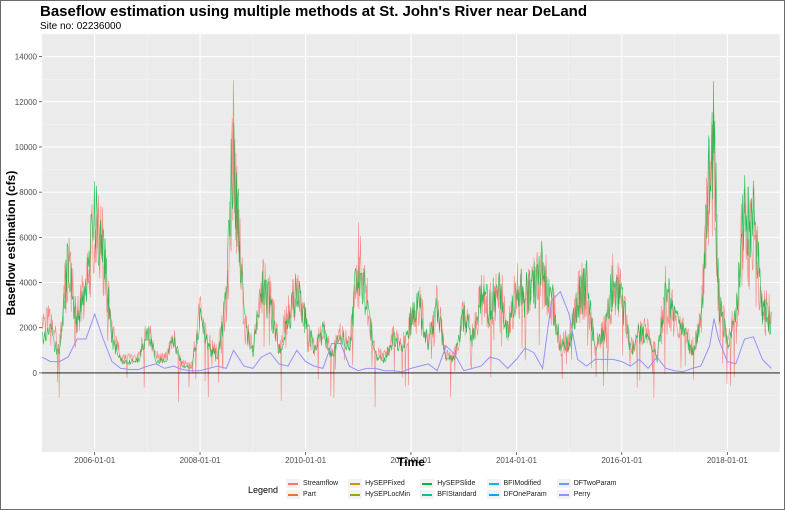 The height and width of the screenshot is (510, 785). What do you see at coordinates (457, 494) in the screenshot?
I see `legend-label: BFIStandard` at bounding box center [457, 494].